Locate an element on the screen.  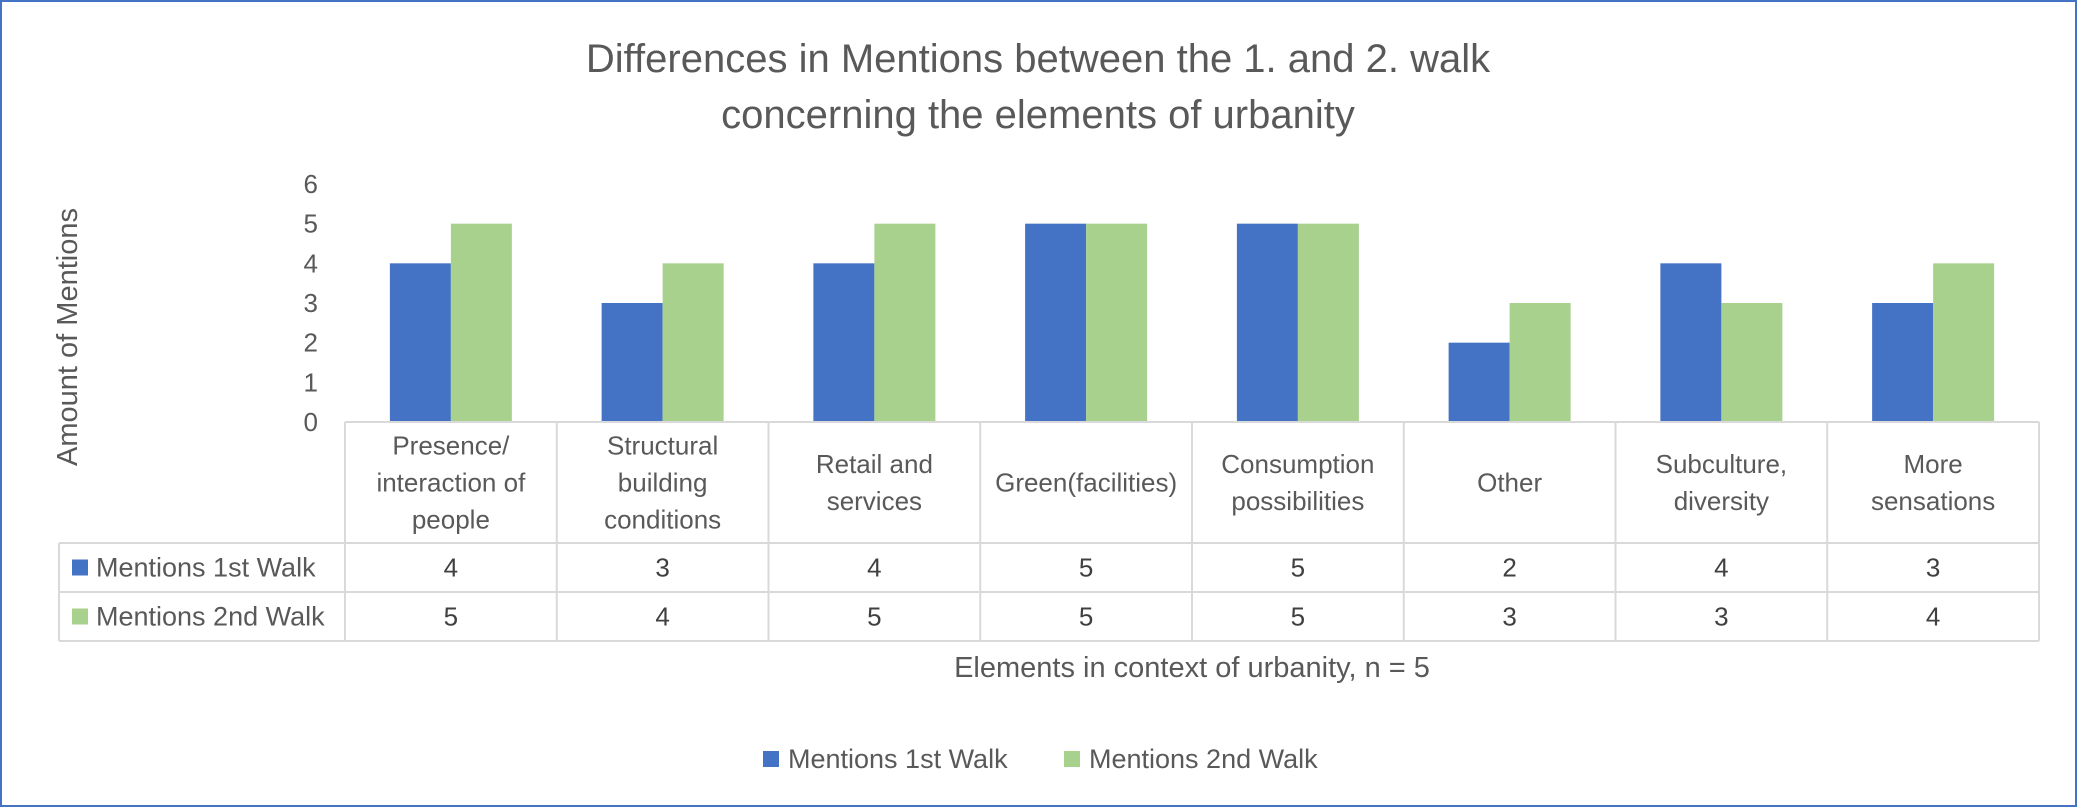
x-tick-label: conditions is located at coordinates (662, 520).